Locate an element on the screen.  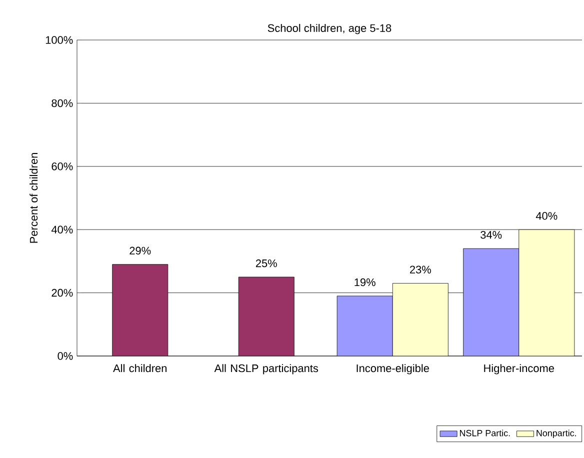
data-label: 40% is located at coordinates (547, 216).